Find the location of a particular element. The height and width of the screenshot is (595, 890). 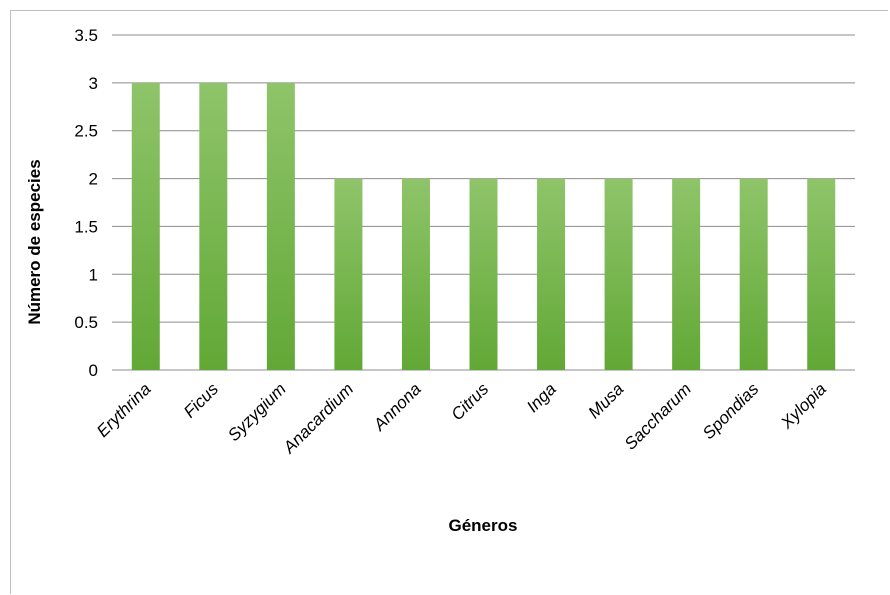

bar-inga is located at coordinates (551, 274).